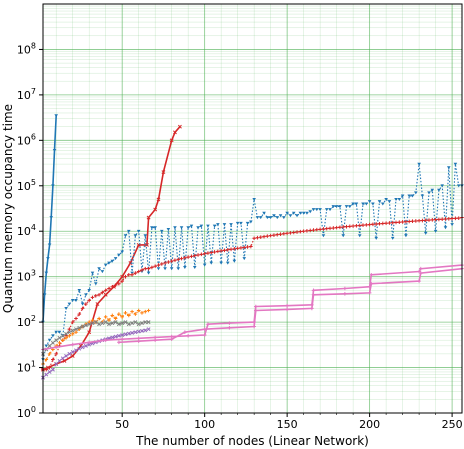 Image resolution: width=464 pixels, height=449 pixels. Describe the element at coordinates (287, 424) in the screenshot. I see `x-tick-label: 150` at that location.